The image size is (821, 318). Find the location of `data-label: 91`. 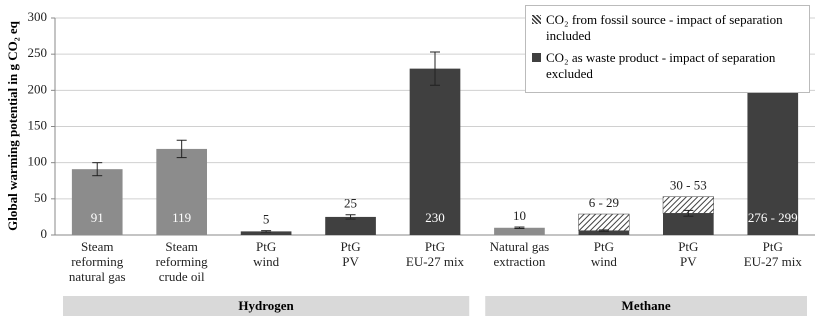

data-label: 91 is located at coordinates (97, 217).